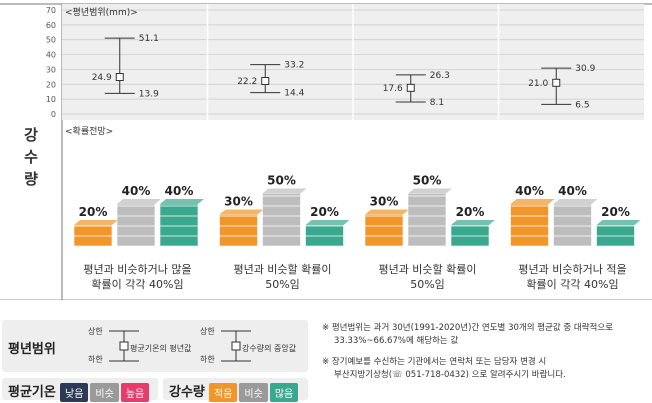 This screenshot has height=403, width=652. I want to click on y-tick-label: 0, so click(53, 114).